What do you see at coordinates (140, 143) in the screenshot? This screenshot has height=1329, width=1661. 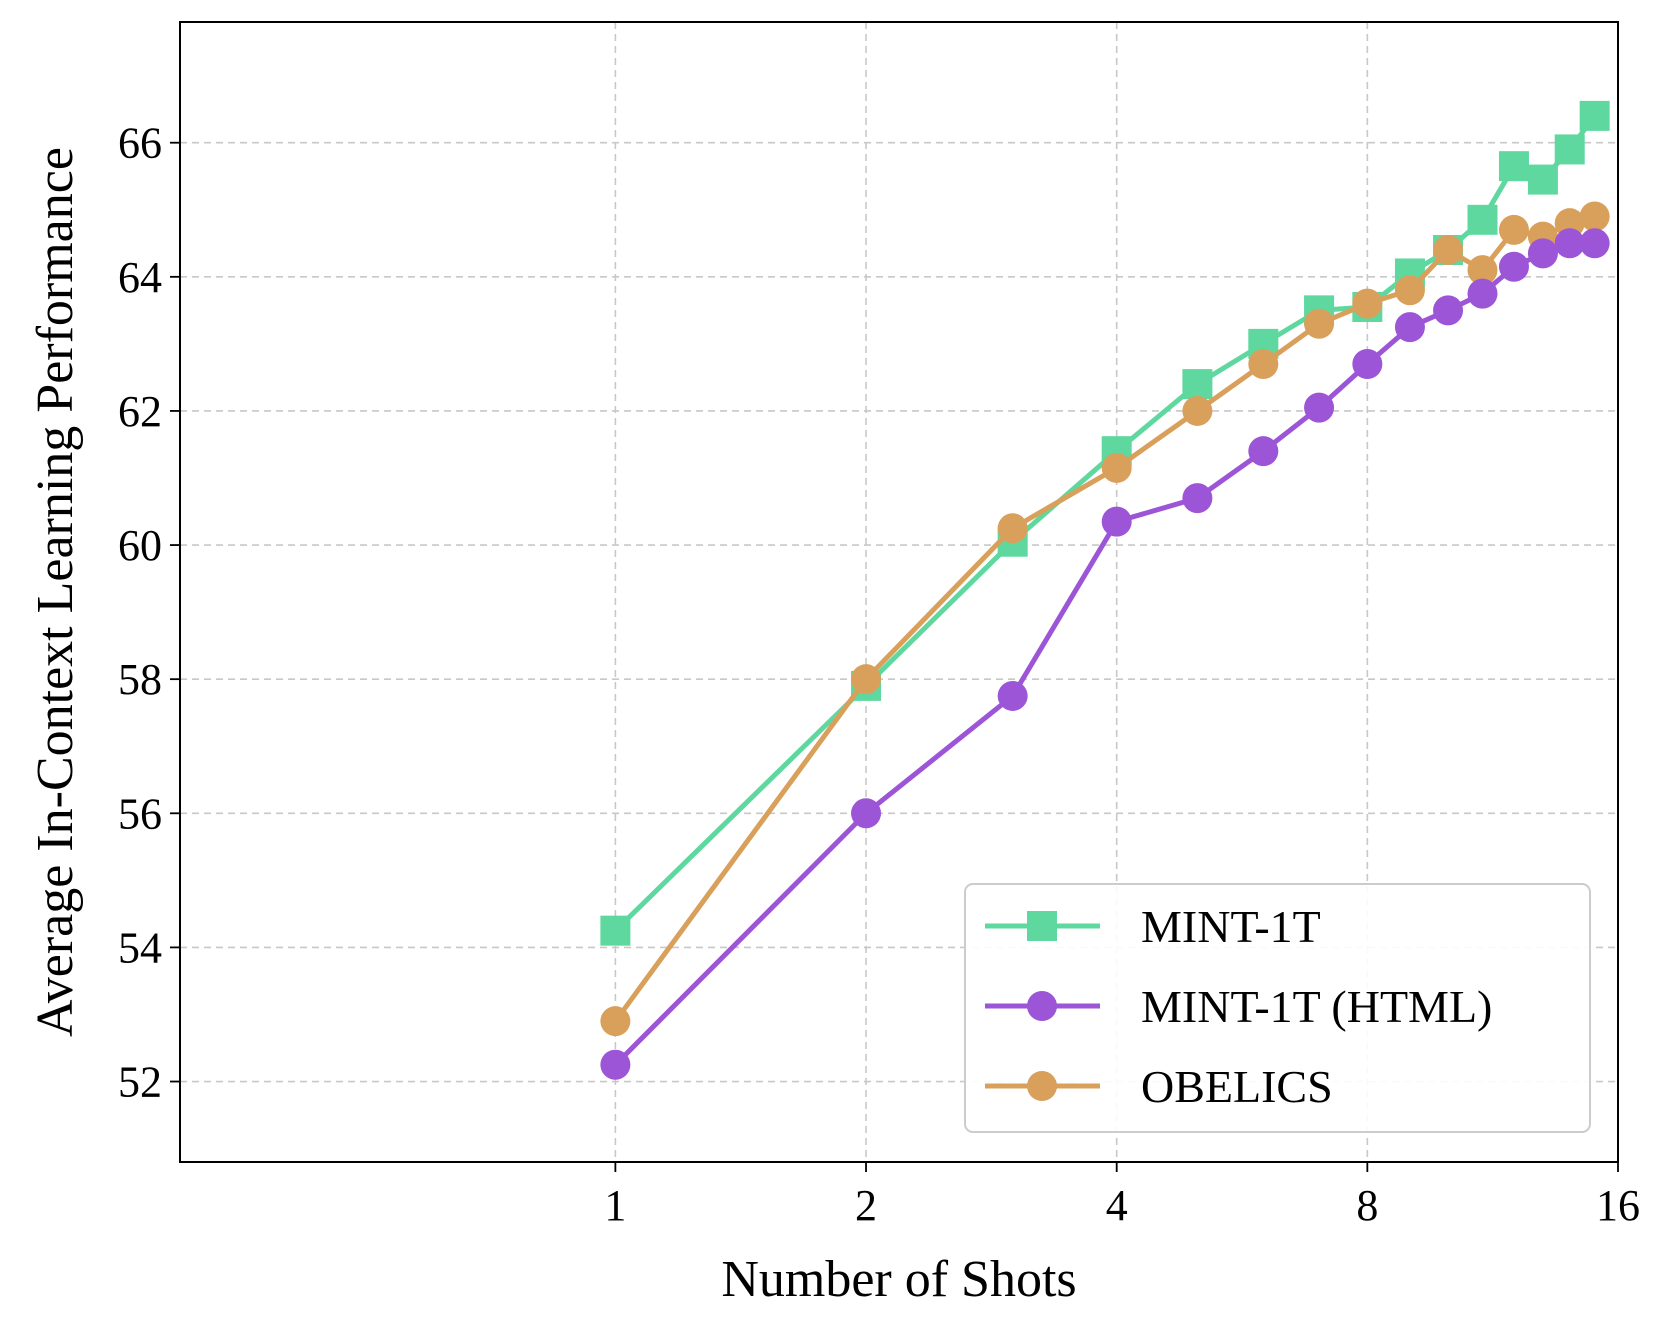 I see `y-tick-label: 66` at bounding box center [140, 143].